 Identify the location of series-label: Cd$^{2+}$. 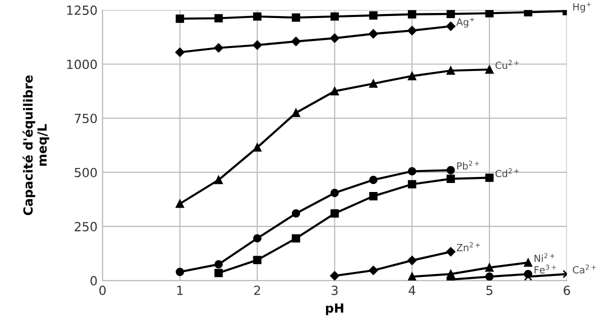
(507, 173).